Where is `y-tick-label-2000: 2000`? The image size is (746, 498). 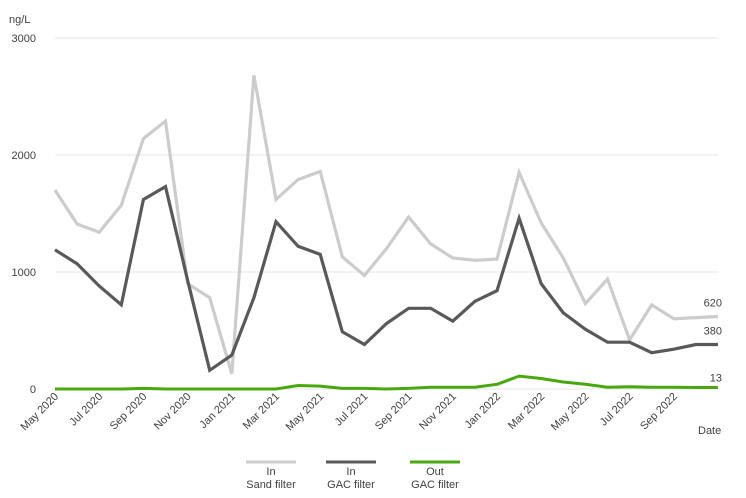
y-tick-label-2000: 2000 is located at coordinates (24, 156).